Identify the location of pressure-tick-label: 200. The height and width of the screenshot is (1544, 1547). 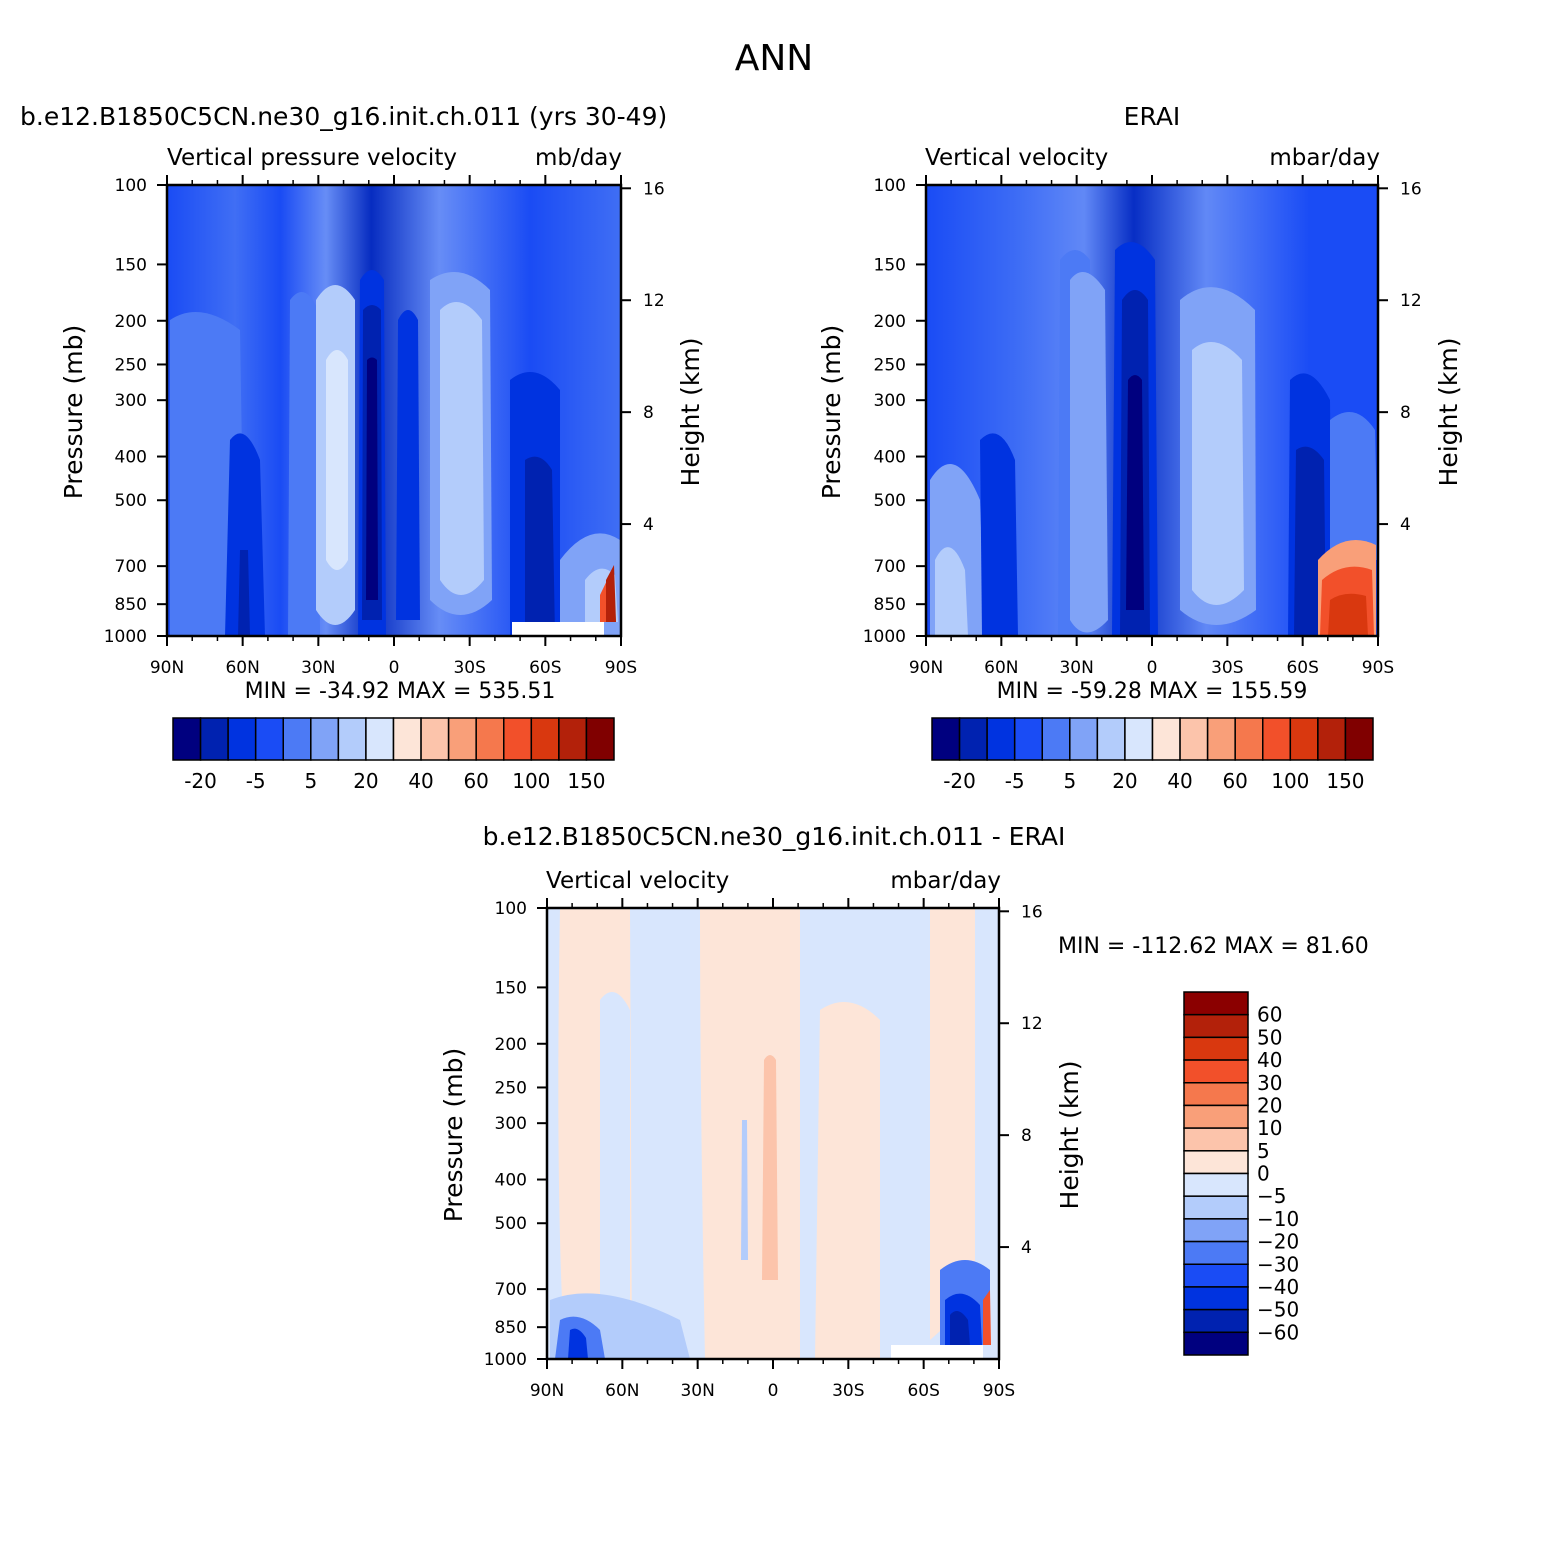
(890, 322).